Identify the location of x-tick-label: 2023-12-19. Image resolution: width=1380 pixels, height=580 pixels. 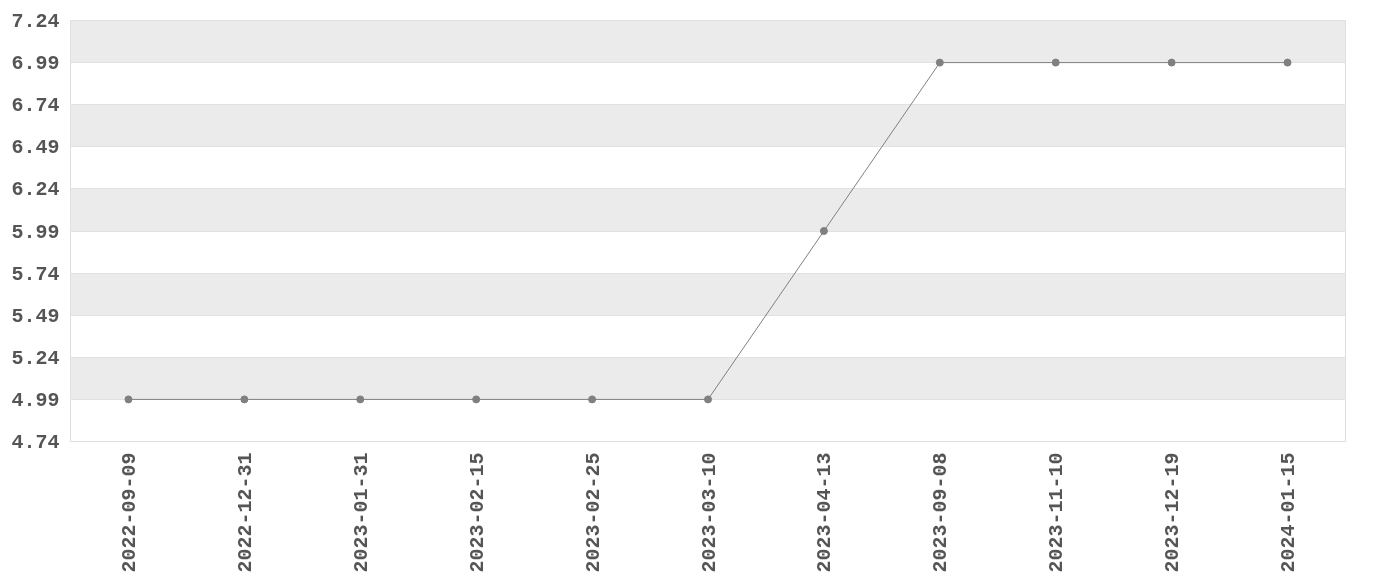
(1173, 512).